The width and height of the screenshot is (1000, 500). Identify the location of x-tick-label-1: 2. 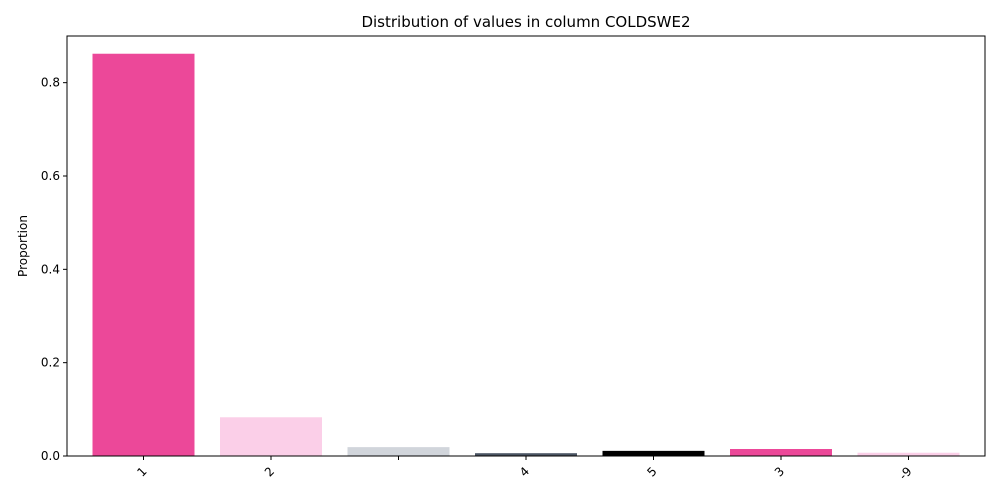
(269, 471).